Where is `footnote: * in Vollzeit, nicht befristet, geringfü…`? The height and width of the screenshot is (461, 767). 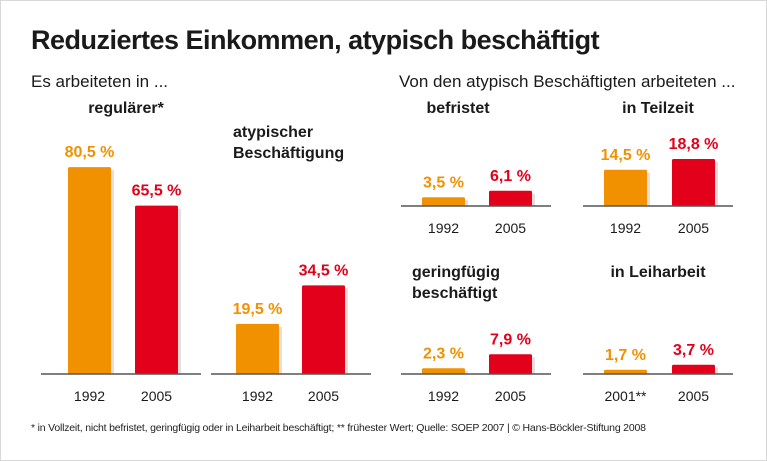 footnote: * in Vollzeit, nicht befristet, geringfü… is located at coordinates (338, 428).